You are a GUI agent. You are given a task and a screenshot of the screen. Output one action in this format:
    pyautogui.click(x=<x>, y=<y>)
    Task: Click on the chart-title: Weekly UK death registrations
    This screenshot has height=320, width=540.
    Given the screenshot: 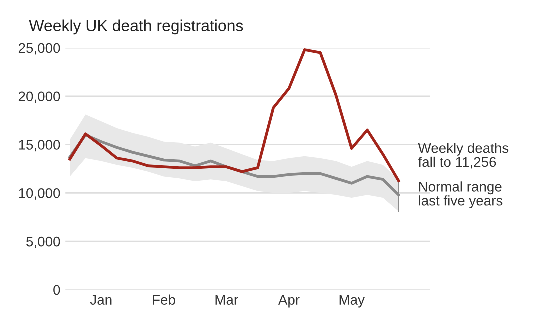 What is the action you would take?
    pyautogui.click(x=136, y=27)
    